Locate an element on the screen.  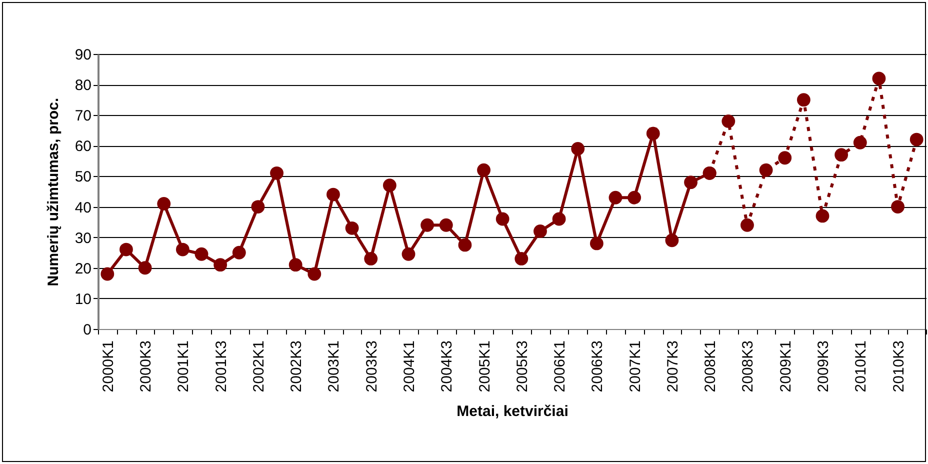
x-tick-label: 2002K3 is located at coordinates (297, 366).